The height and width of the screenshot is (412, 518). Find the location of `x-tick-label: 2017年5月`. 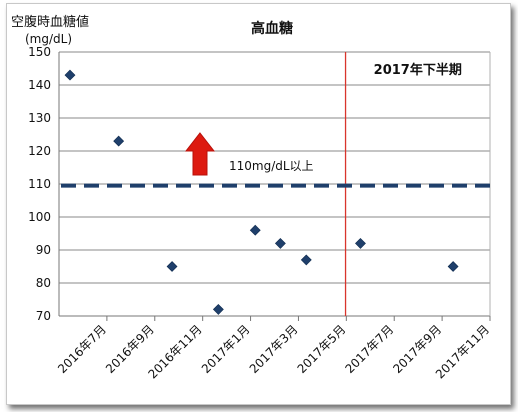

x-tick-label: 2017年5月 is located at coordinates (322, 349).